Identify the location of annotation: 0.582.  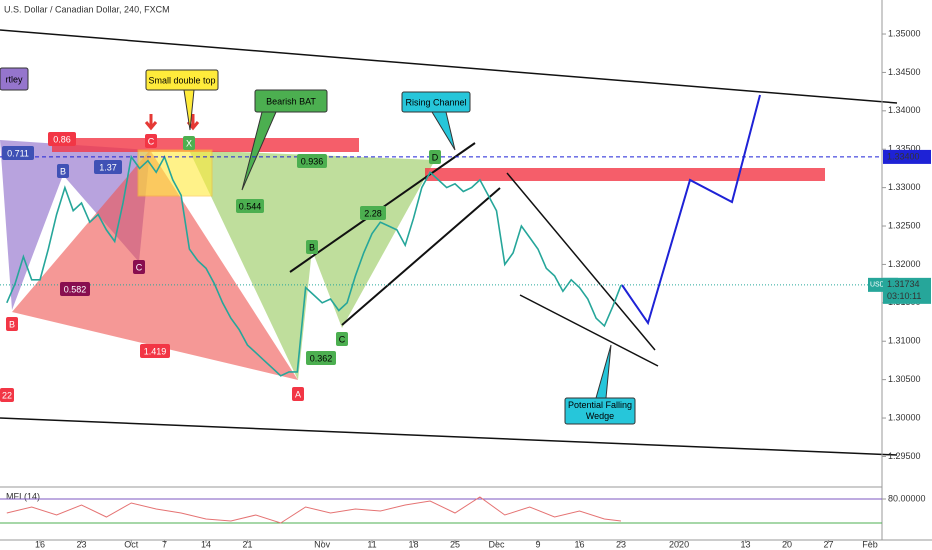
(75, 289).